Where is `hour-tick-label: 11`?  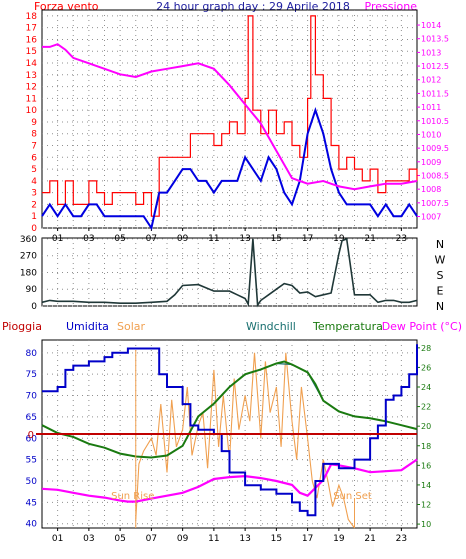
hour-tick-label: 11 is located at coordinates (213, 539).